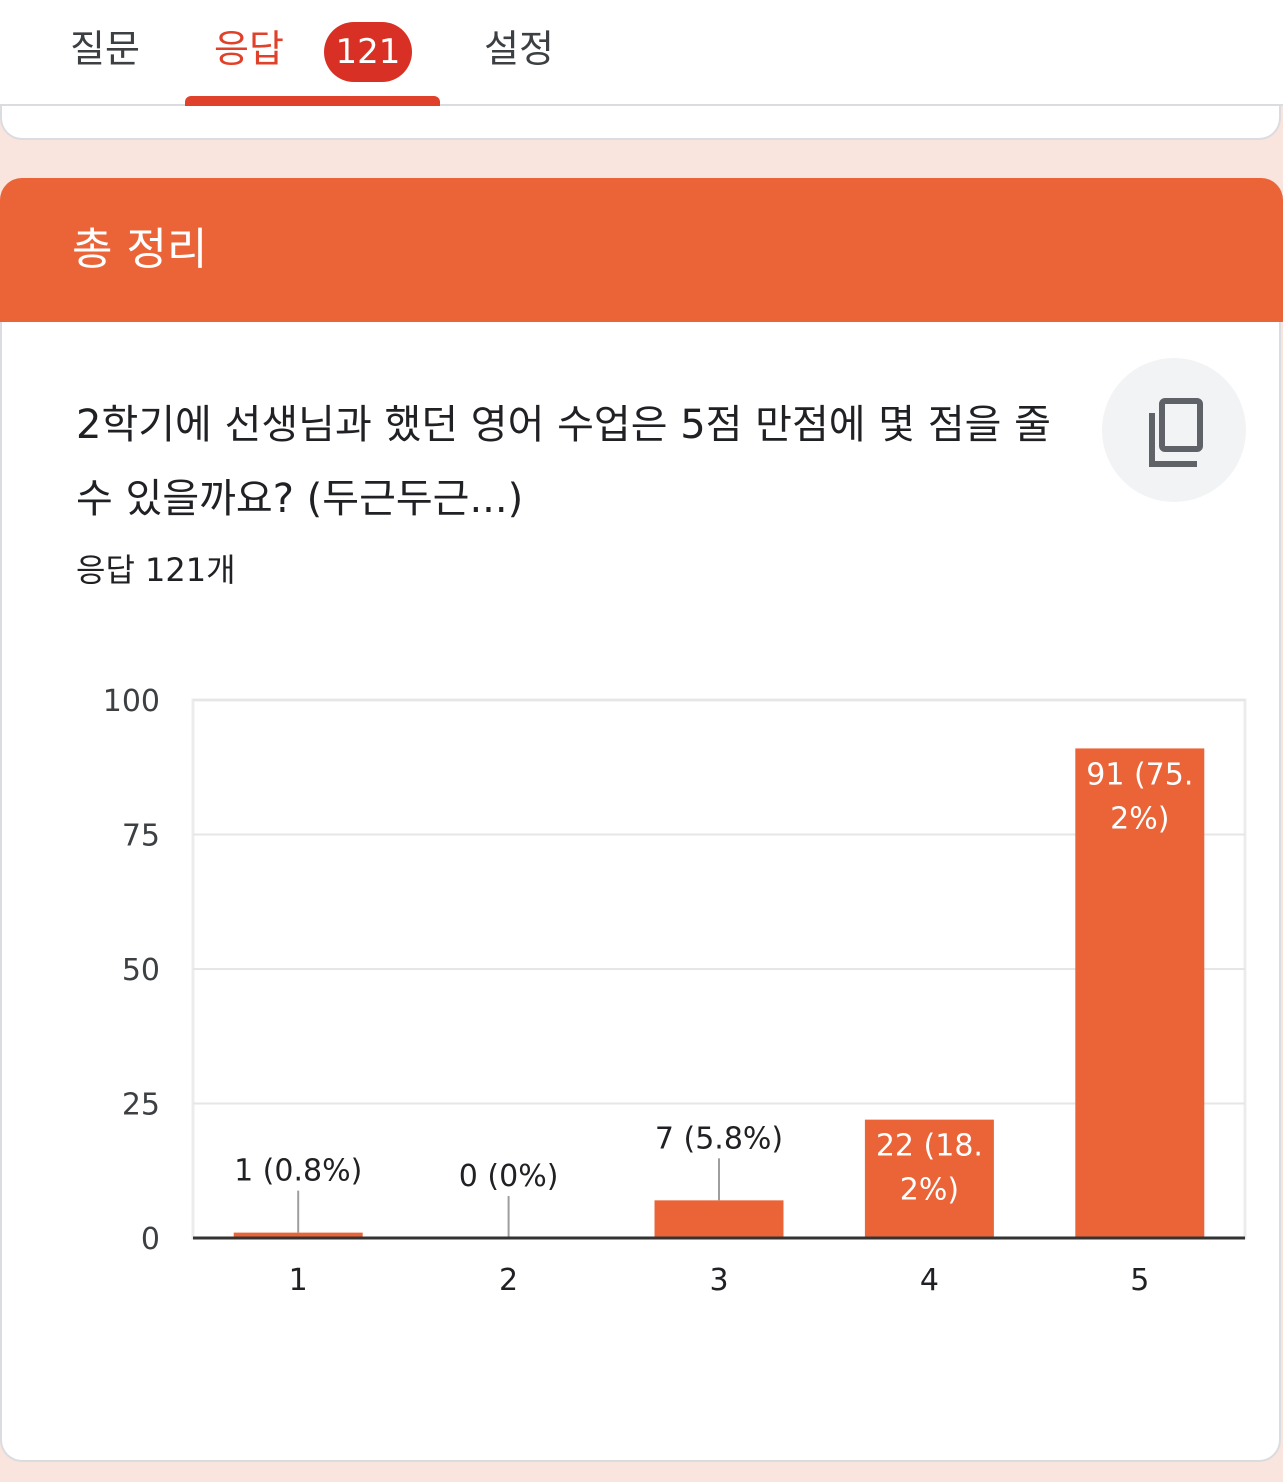 The width and height of the screenshot is (1283, 1482). I want to click on section-header: 총 정리, so click(641, 250).